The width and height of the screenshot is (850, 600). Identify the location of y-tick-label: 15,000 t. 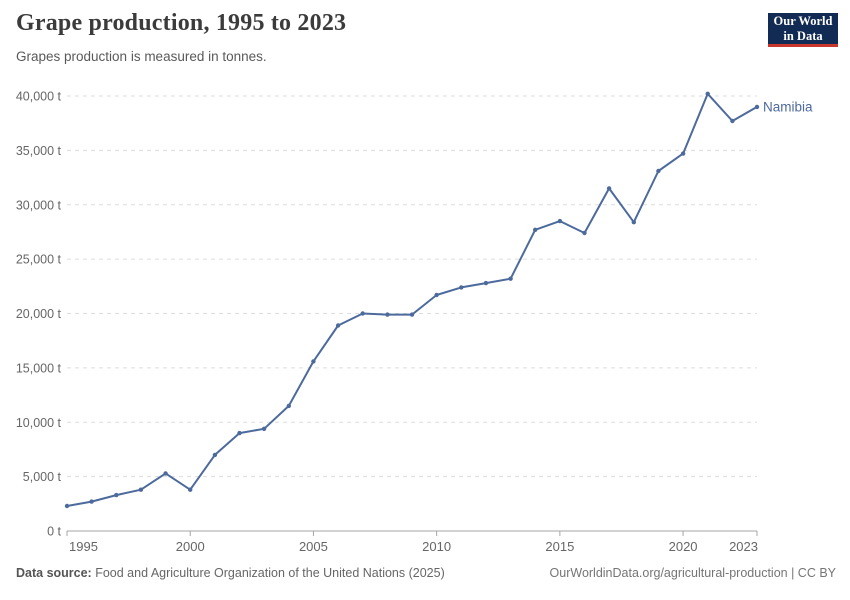
(39, 368).